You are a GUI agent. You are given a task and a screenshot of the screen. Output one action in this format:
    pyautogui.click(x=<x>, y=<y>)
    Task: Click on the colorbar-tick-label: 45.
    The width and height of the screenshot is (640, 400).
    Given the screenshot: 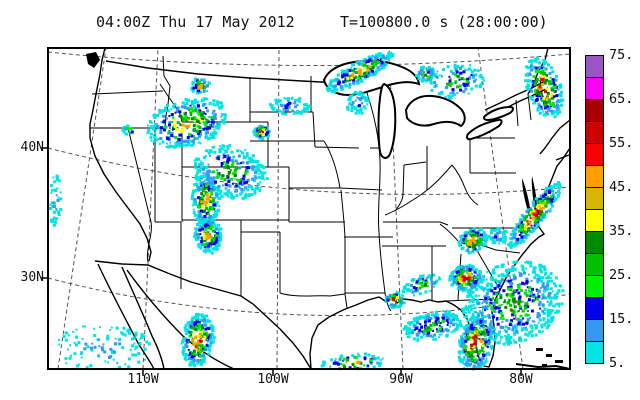 What is the action you would take?
    pyautogui.click(x=621, y=187)
    